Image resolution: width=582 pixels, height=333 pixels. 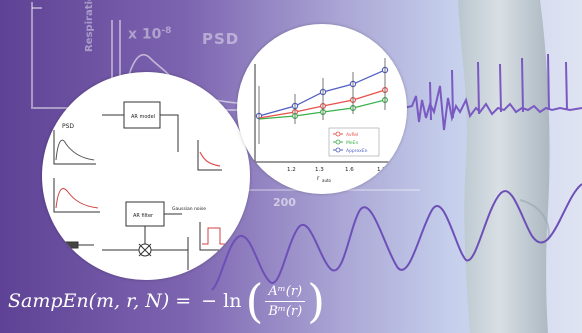 I want to click on small-psd-axes, so click(x=74, y=147).